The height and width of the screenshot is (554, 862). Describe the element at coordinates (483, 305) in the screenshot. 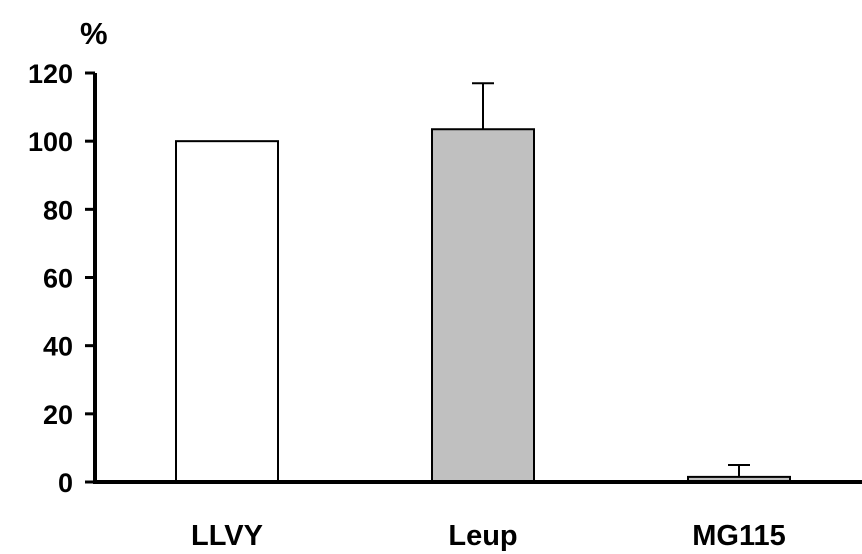

I see `bar-leup` at that location.